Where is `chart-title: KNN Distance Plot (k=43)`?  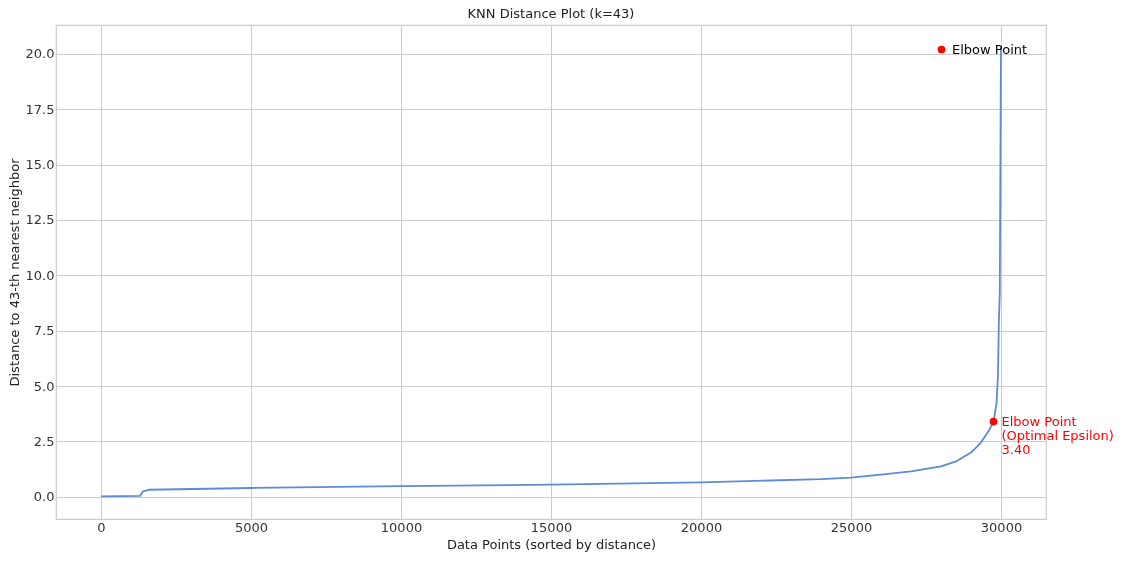
chart-title: KNN Distance Plot (k=43) is located at coordinates (551, 13).